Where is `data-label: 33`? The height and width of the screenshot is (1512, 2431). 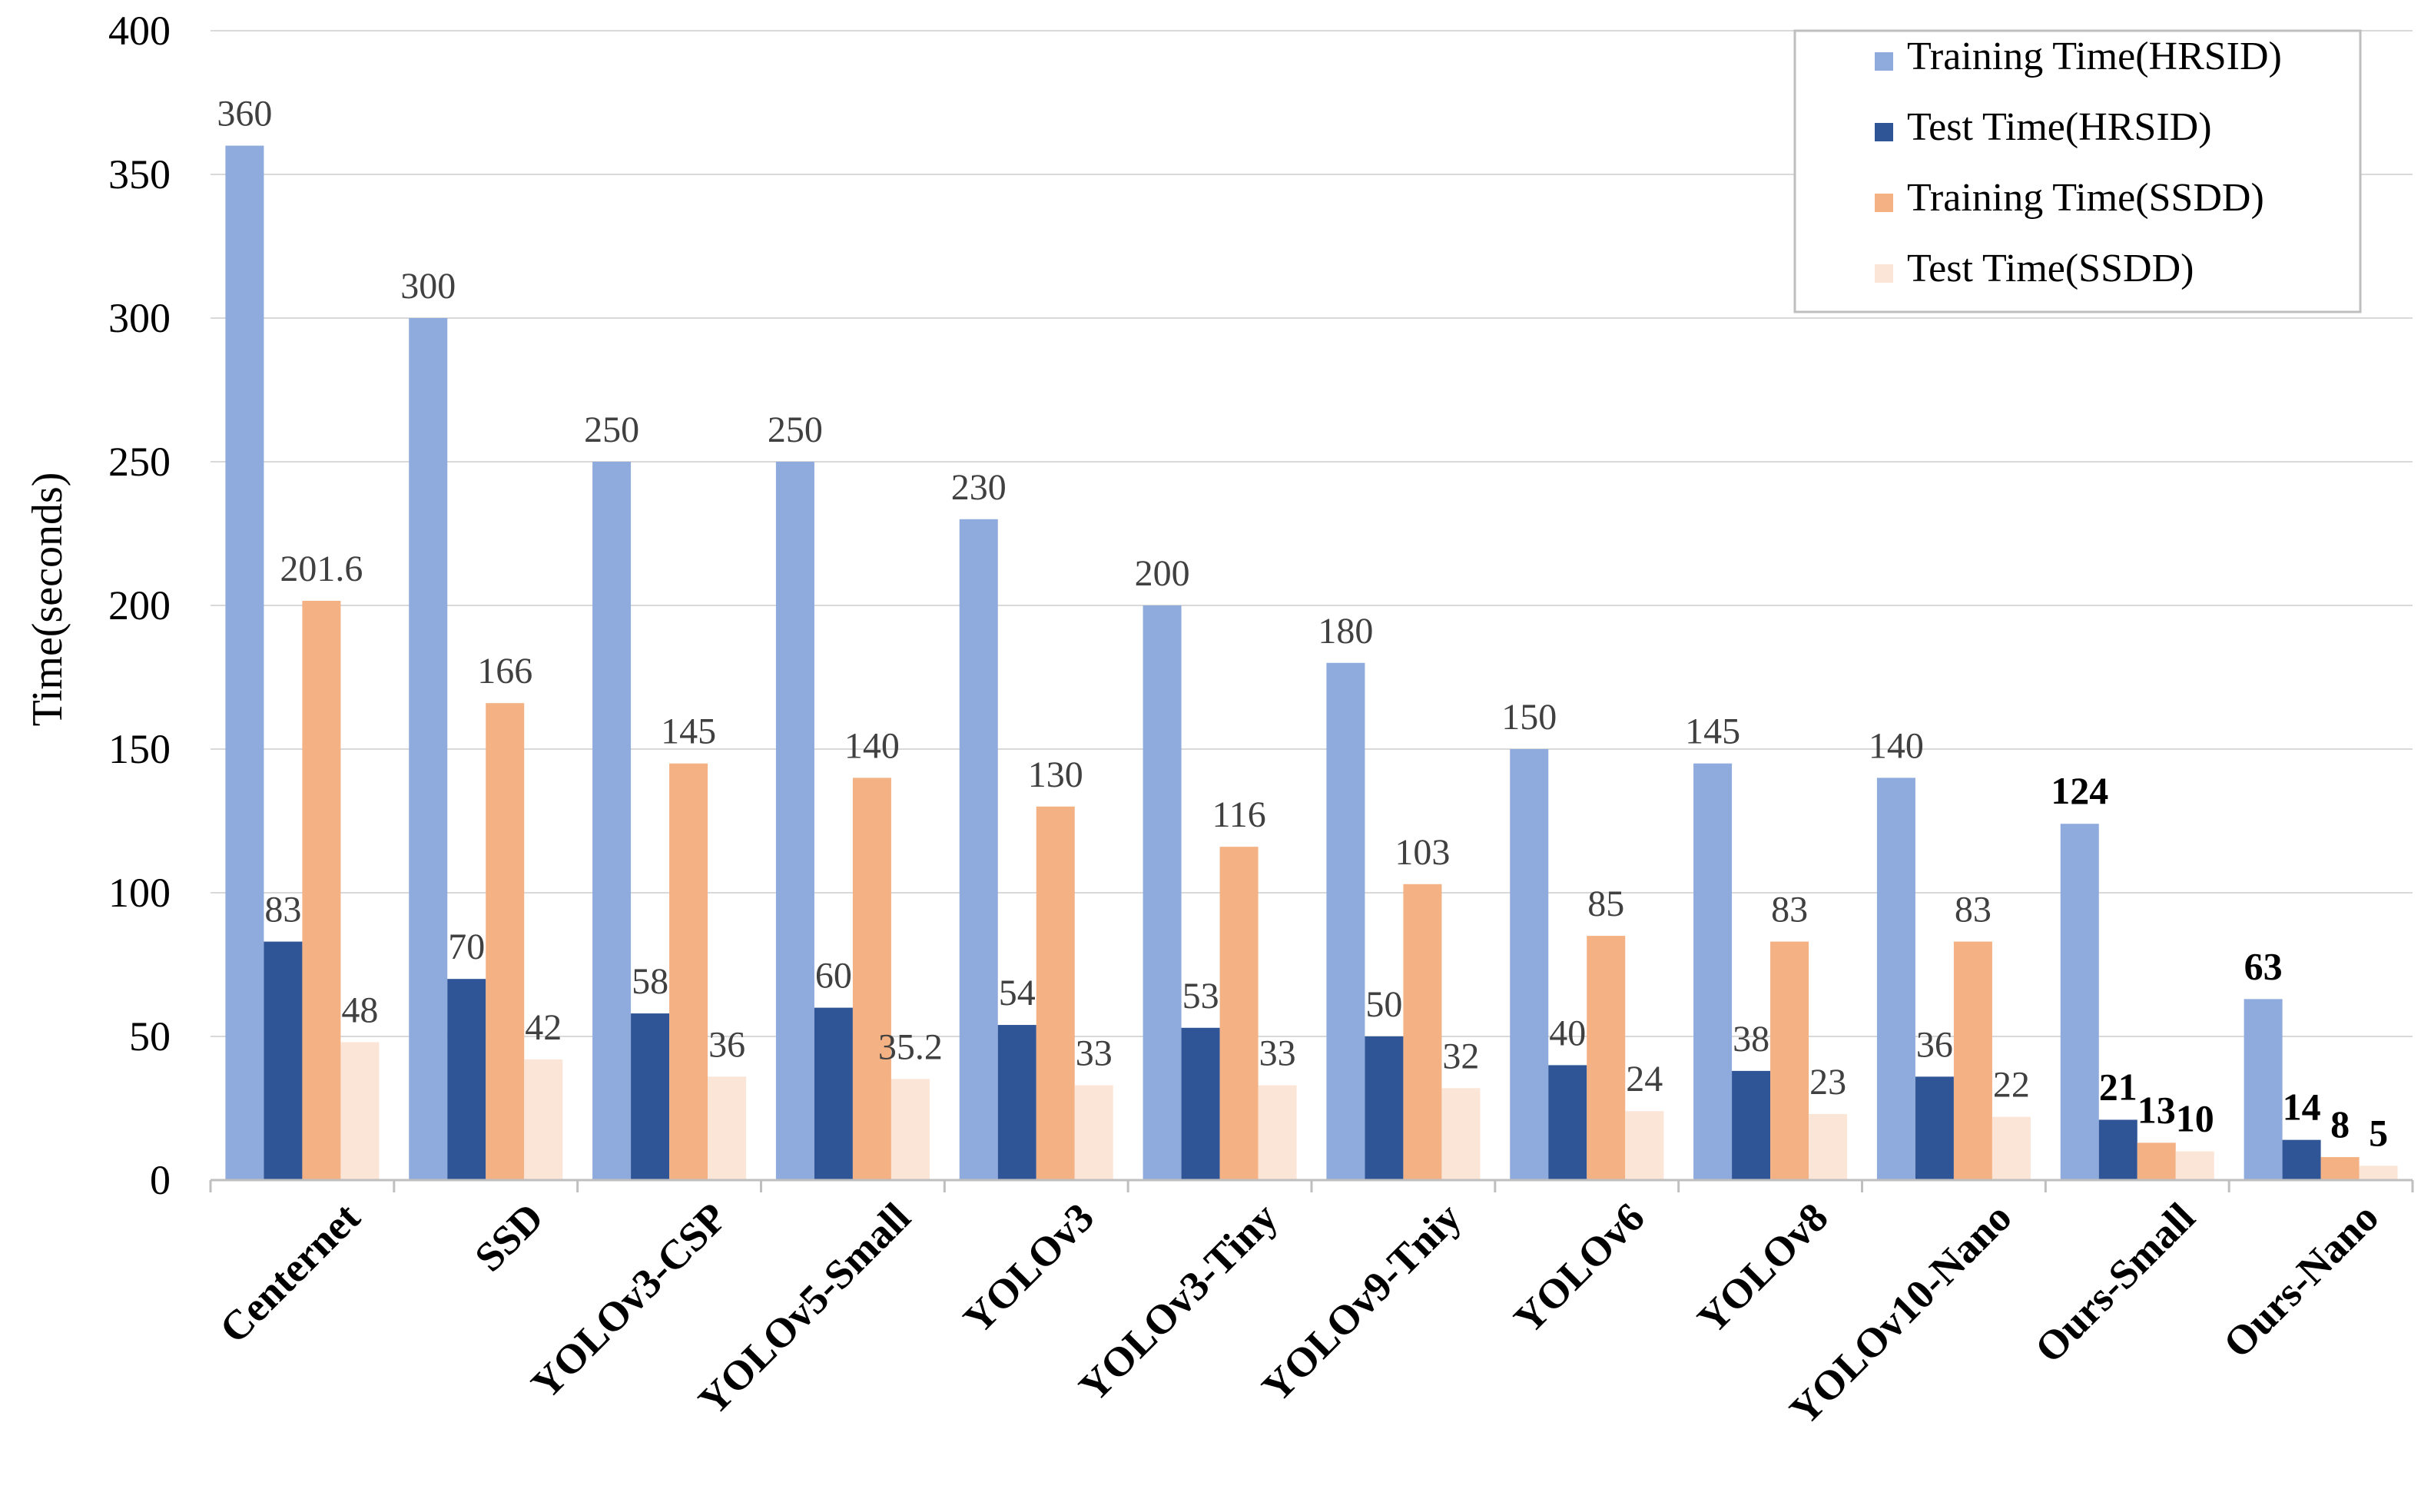
data-label: 33 is located at coordinates (1094, 1053).